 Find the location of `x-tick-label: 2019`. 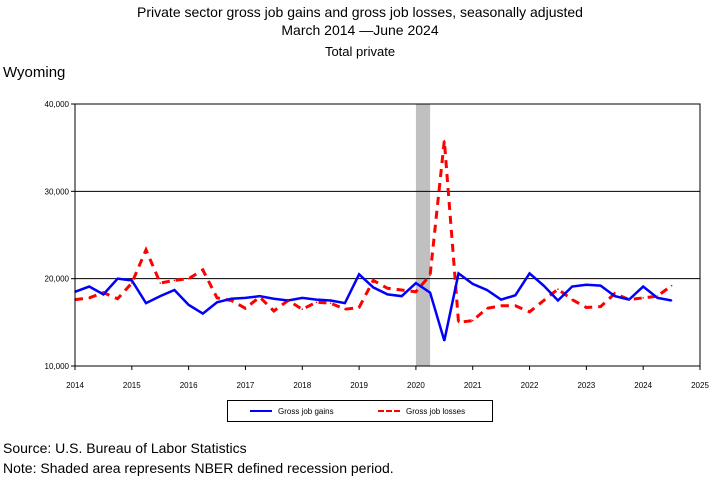

x-tick-label: 2019 is located at coordinates (359, 385).